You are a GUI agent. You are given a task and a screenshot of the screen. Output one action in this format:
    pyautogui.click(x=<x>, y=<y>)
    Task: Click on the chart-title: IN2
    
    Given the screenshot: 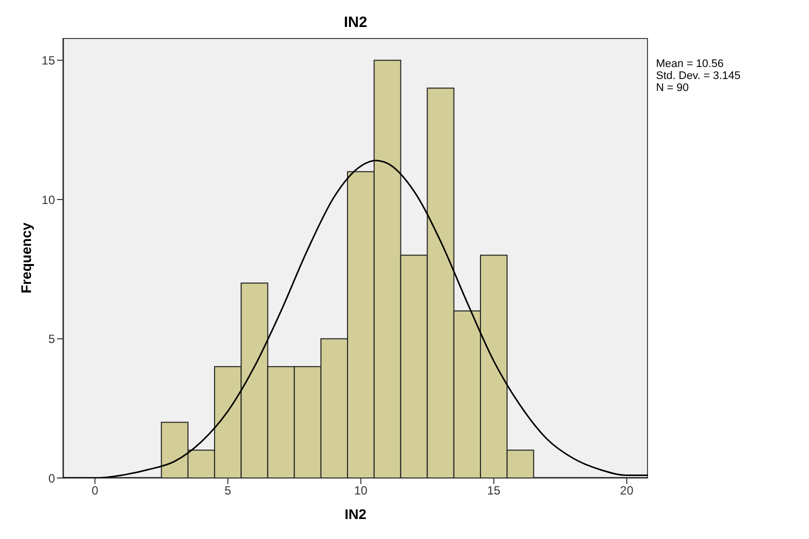 What is the action you would take?
    pyautogui.click(x=355, y=22)
    